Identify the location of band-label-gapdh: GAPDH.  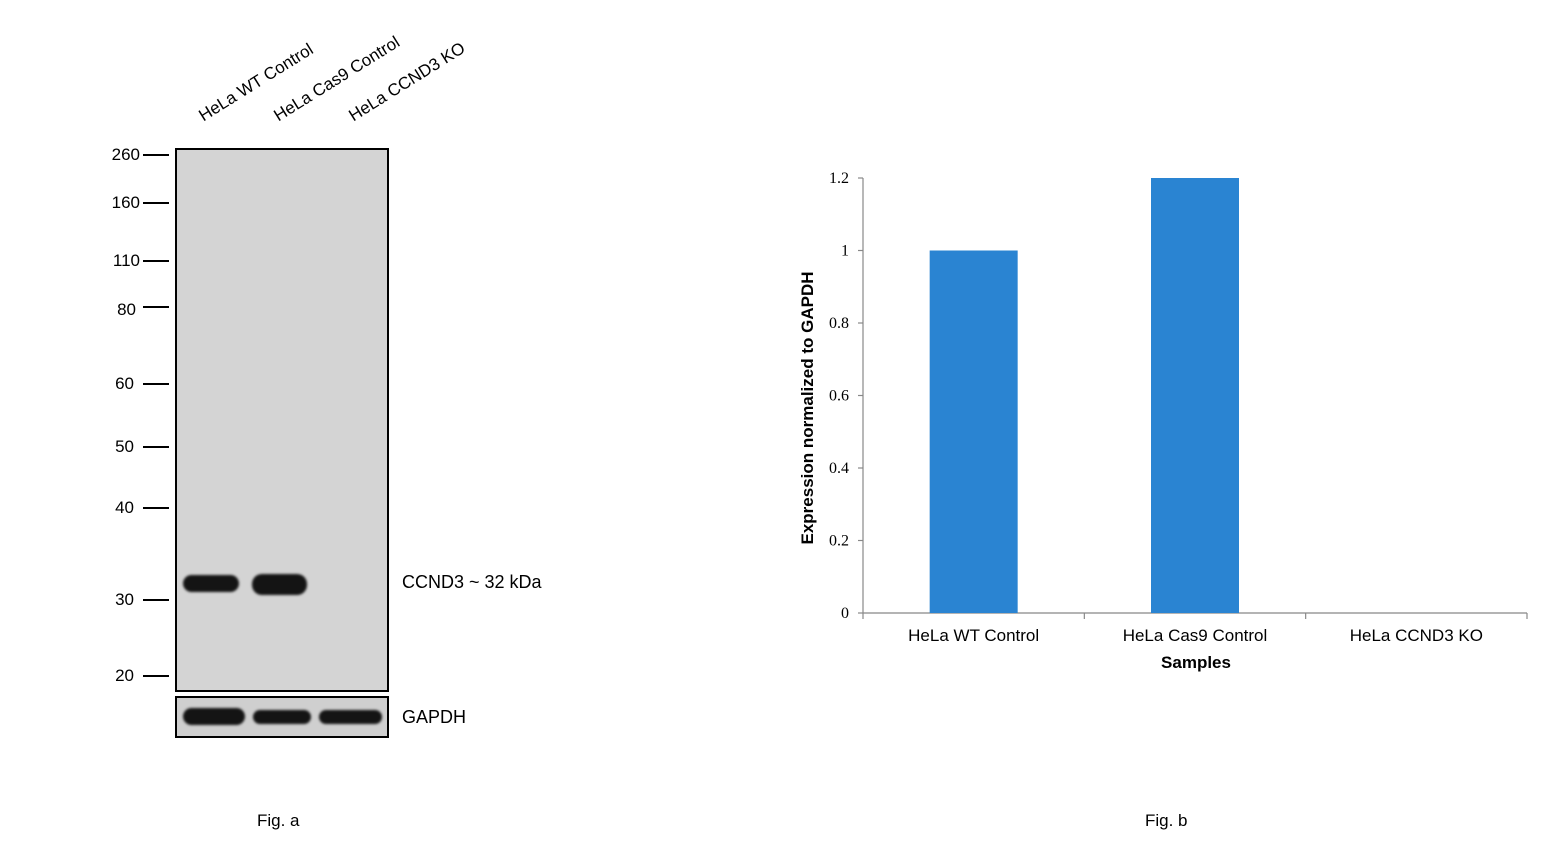
(434, 717).